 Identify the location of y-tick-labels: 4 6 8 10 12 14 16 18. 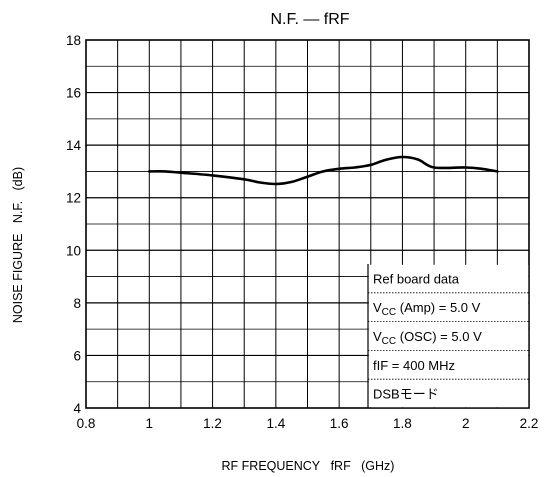
(74, 224).